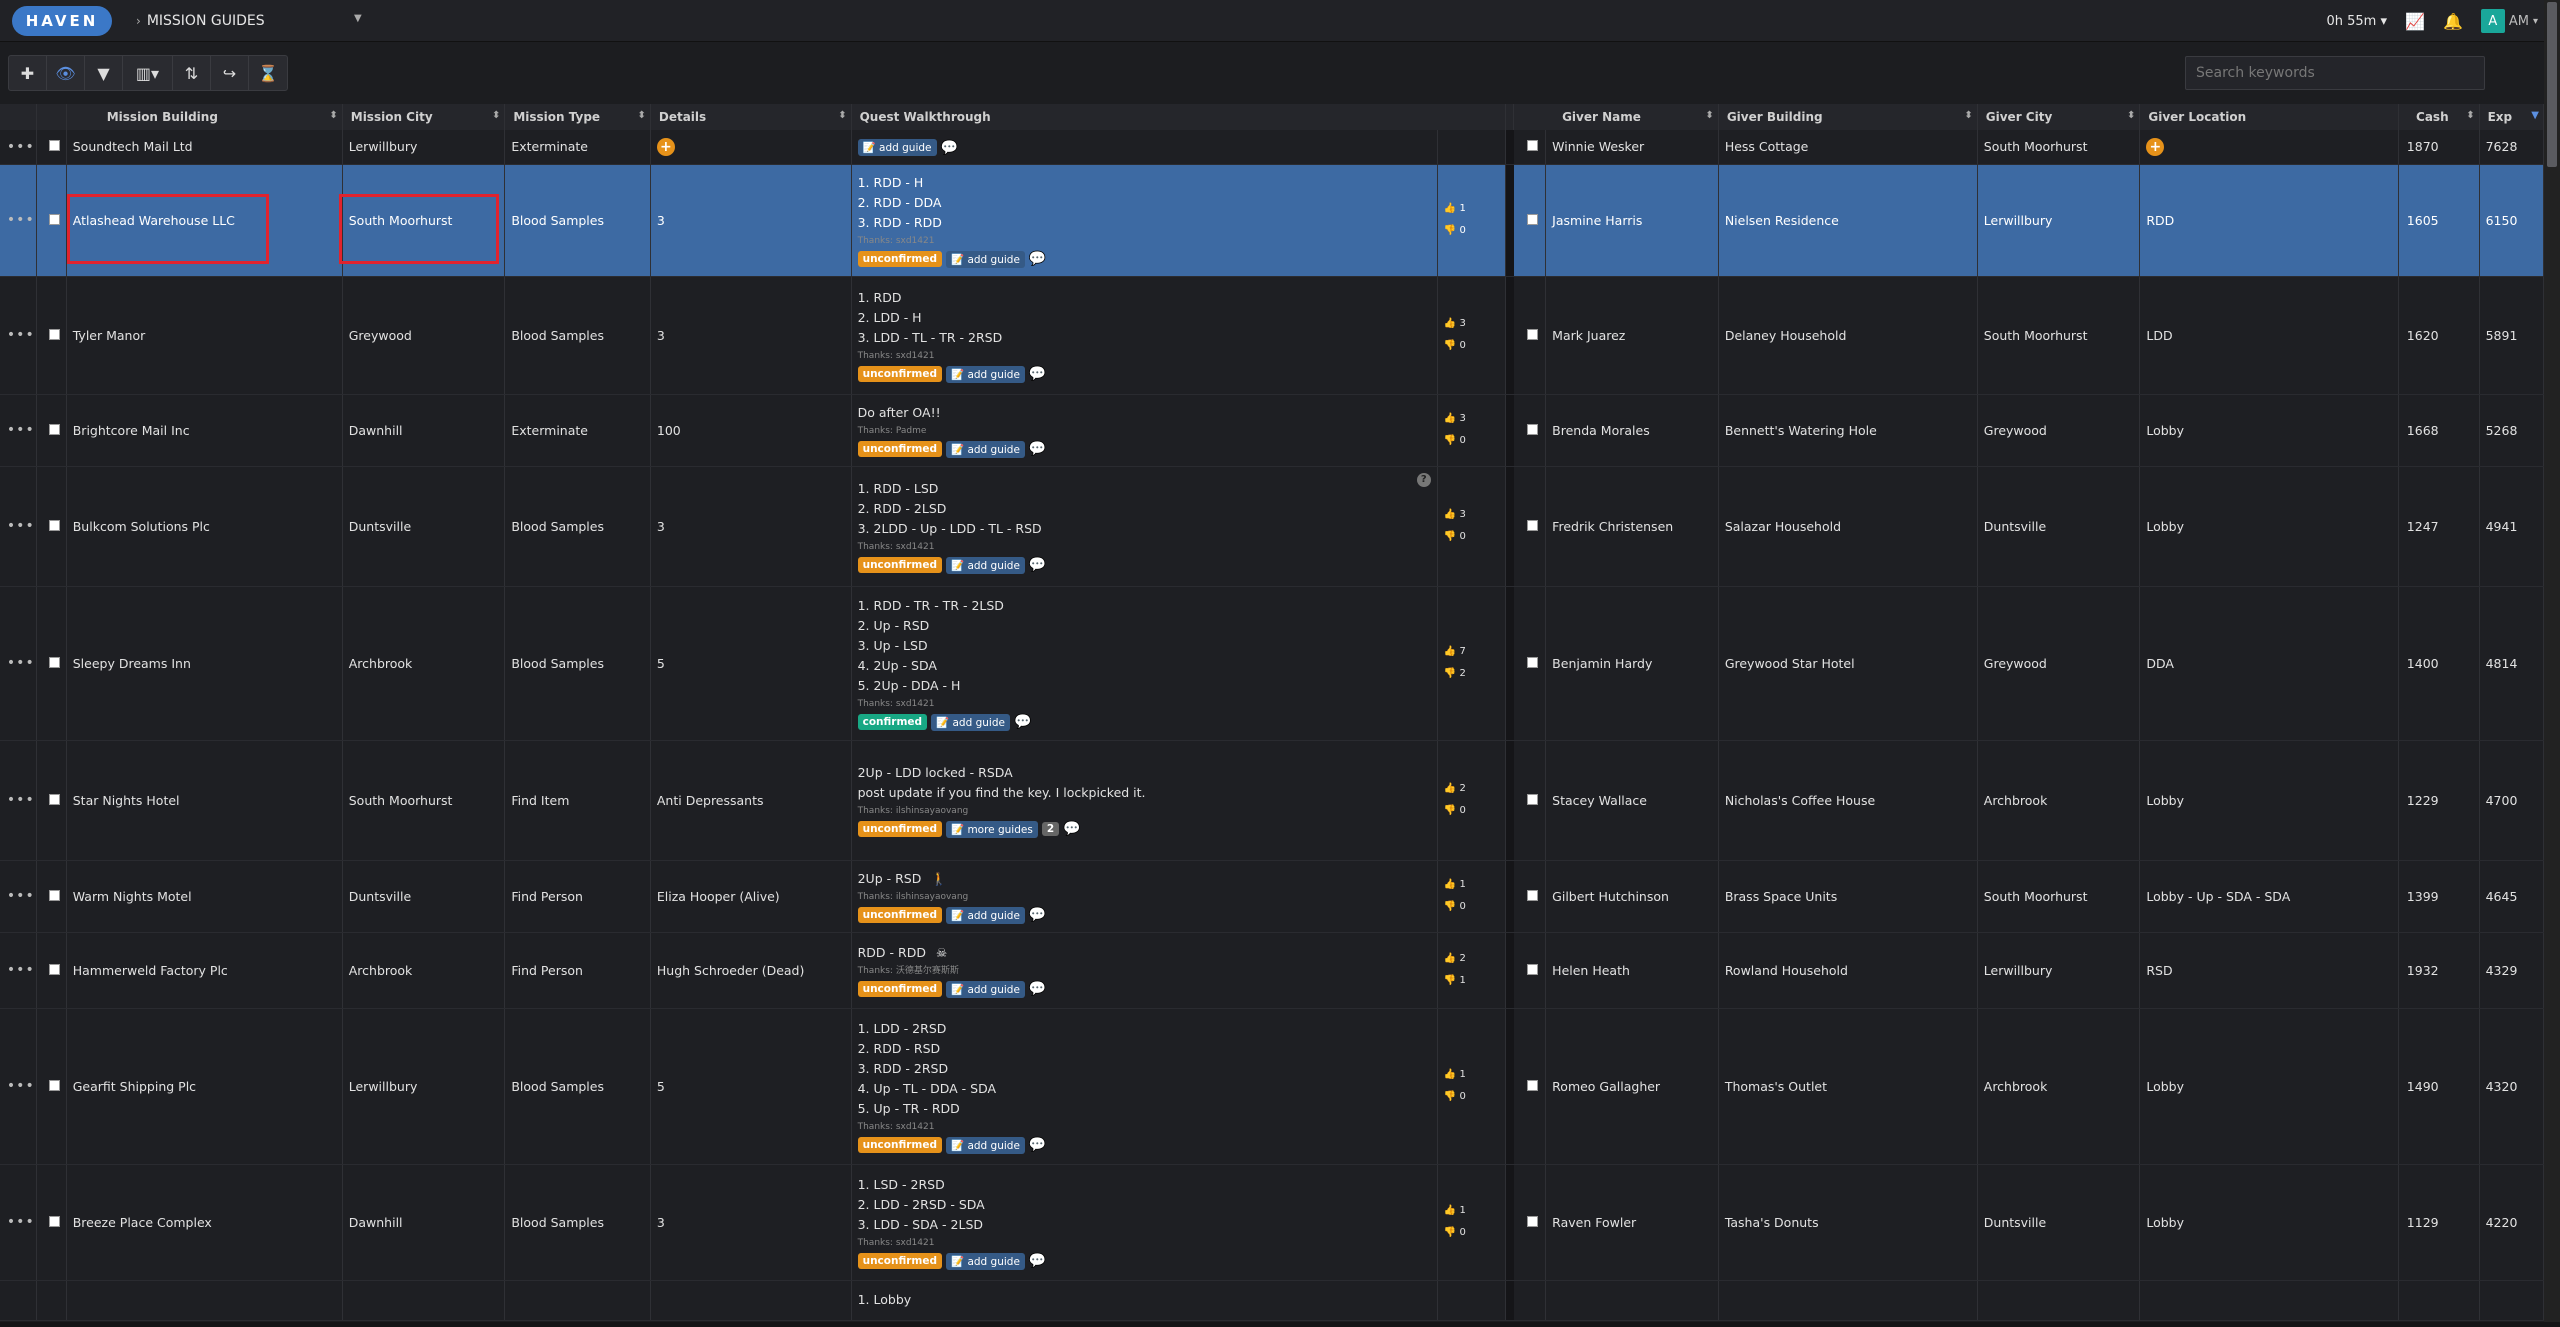 This screenshot has height=1327, width=2560. What do you see at coordinates (2335, 73) in the screenshot?
I see `search-input` at bounding box center [2335, 73].